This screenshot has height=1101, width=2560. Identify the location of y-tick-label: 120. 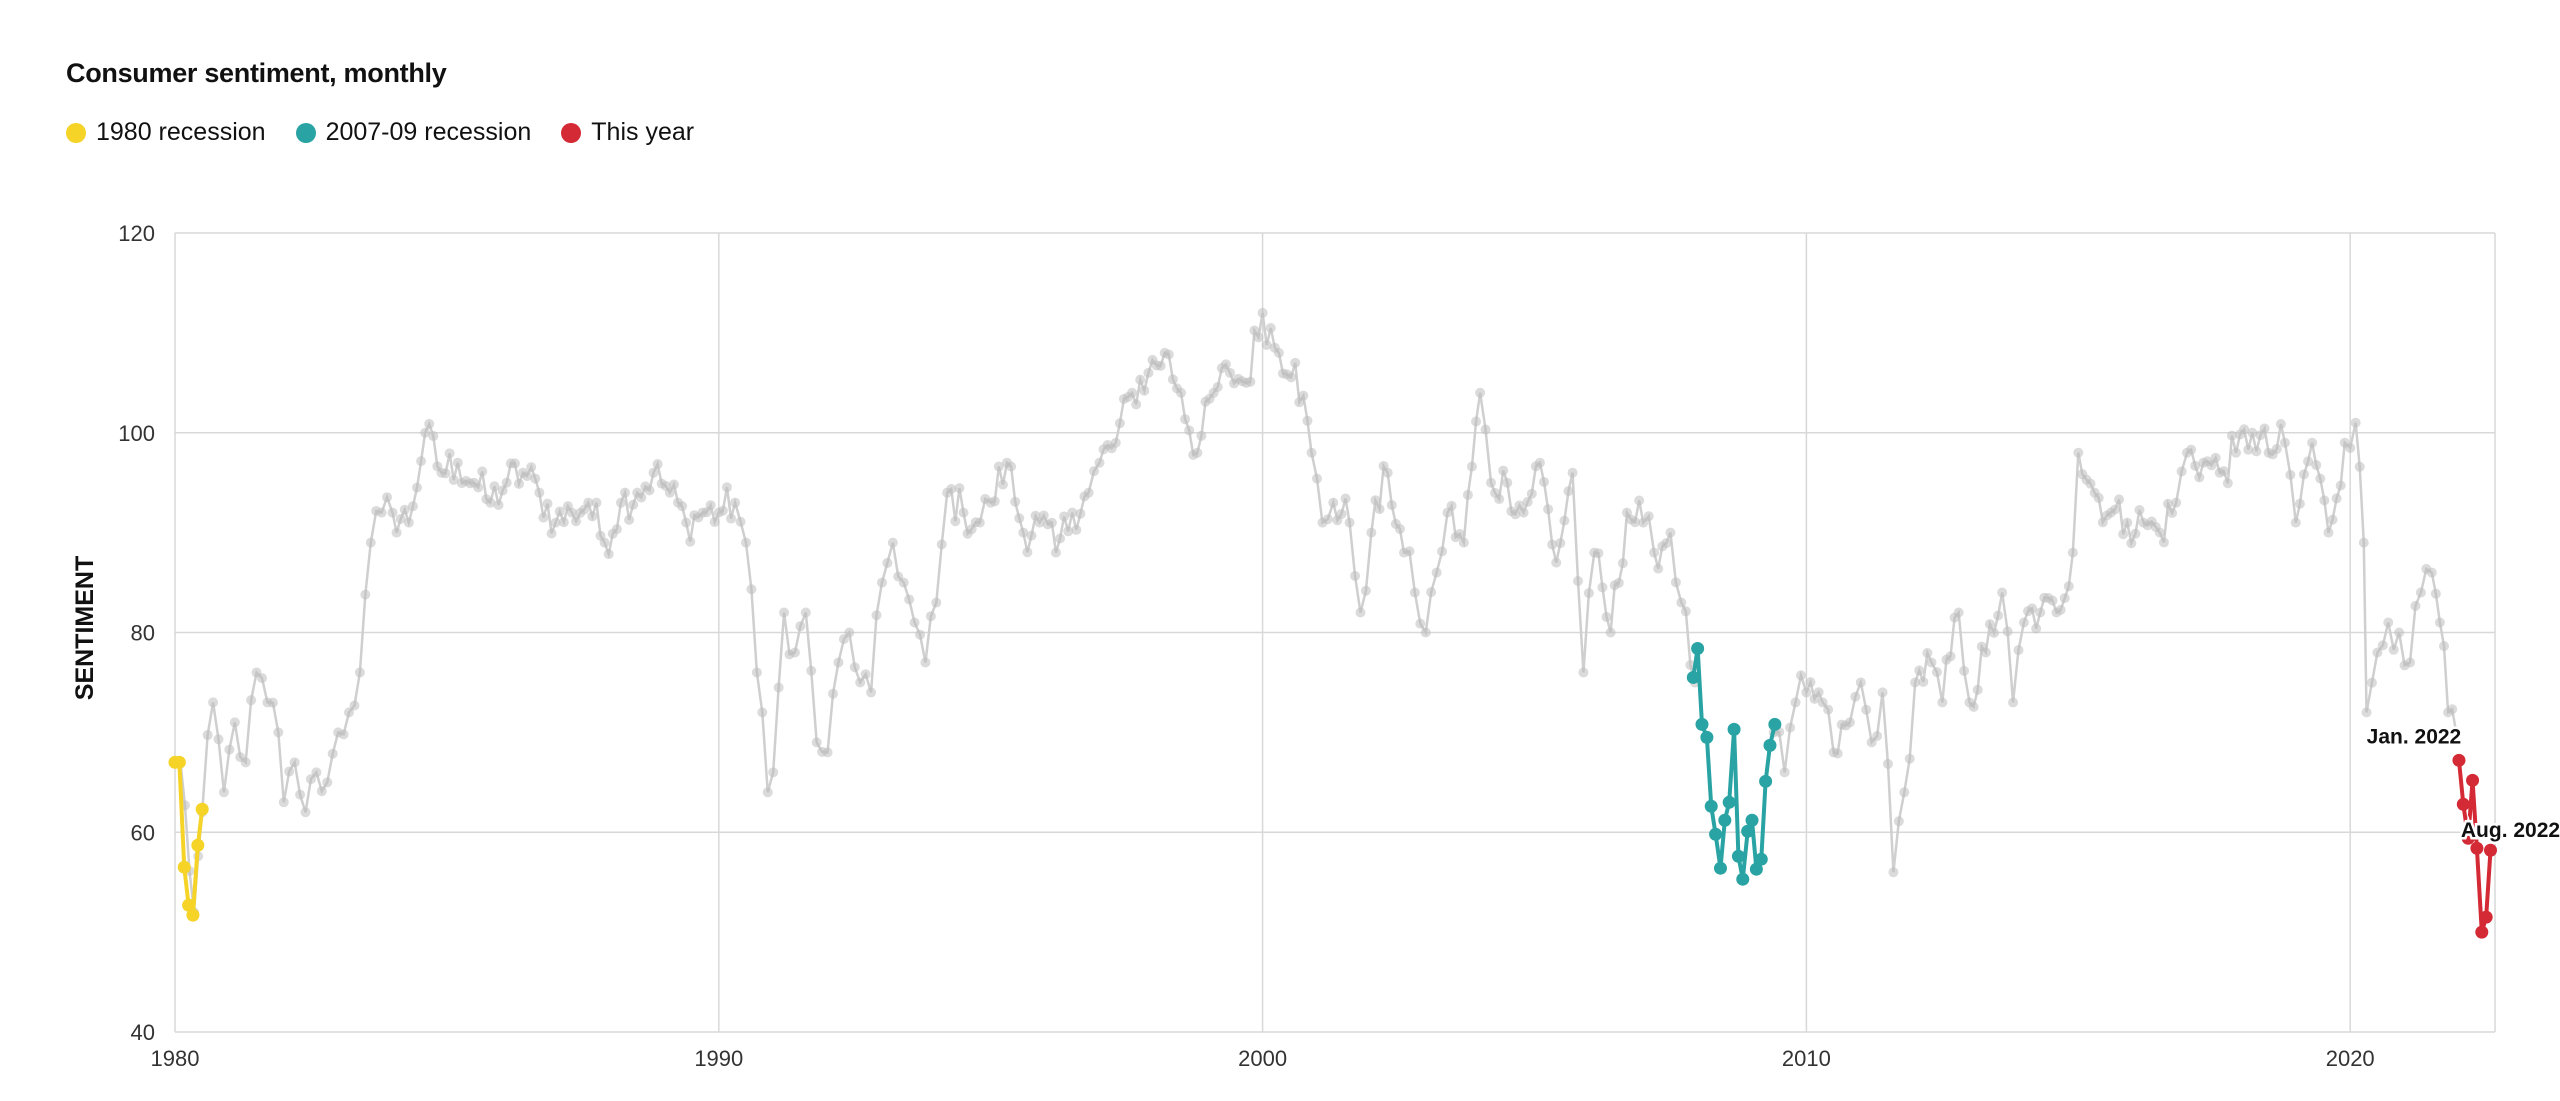
(136, 233).